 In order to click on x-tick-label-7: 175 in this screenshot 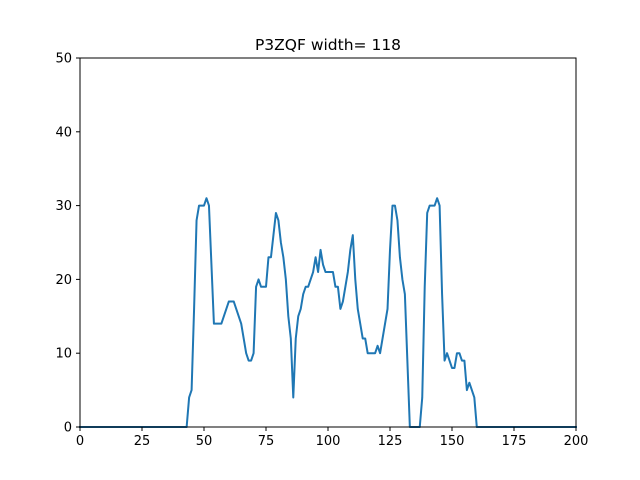, I will do `click(514, 441)`.